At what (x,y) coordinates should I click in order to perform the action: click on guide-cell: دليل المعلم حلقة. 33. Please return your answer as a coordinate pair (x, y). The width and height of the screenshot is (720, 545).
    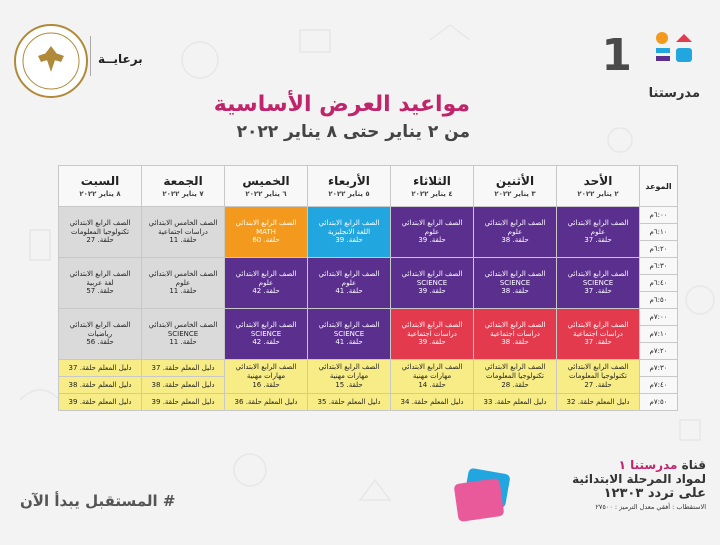
    Looking at the image, I should click on (515, 402).